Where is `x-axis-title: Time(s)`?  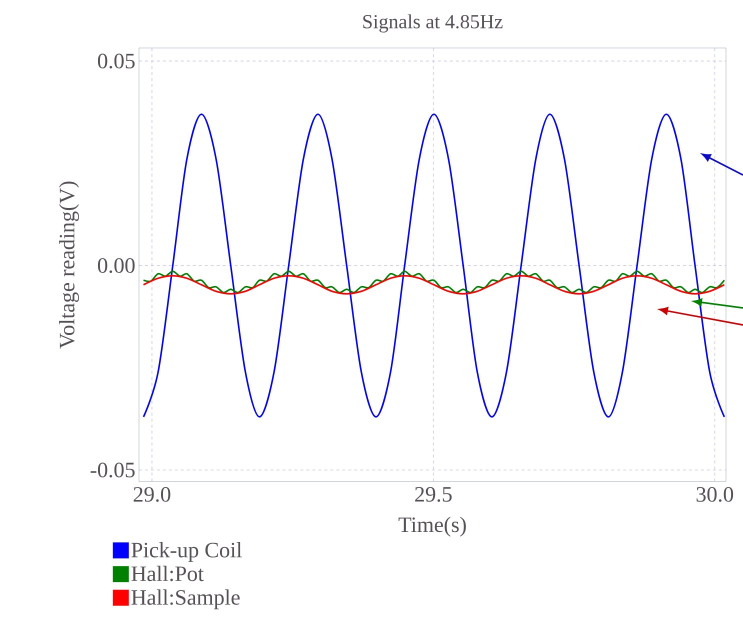 x-axis-title: Time(s) is located at coordinates (432, 526).